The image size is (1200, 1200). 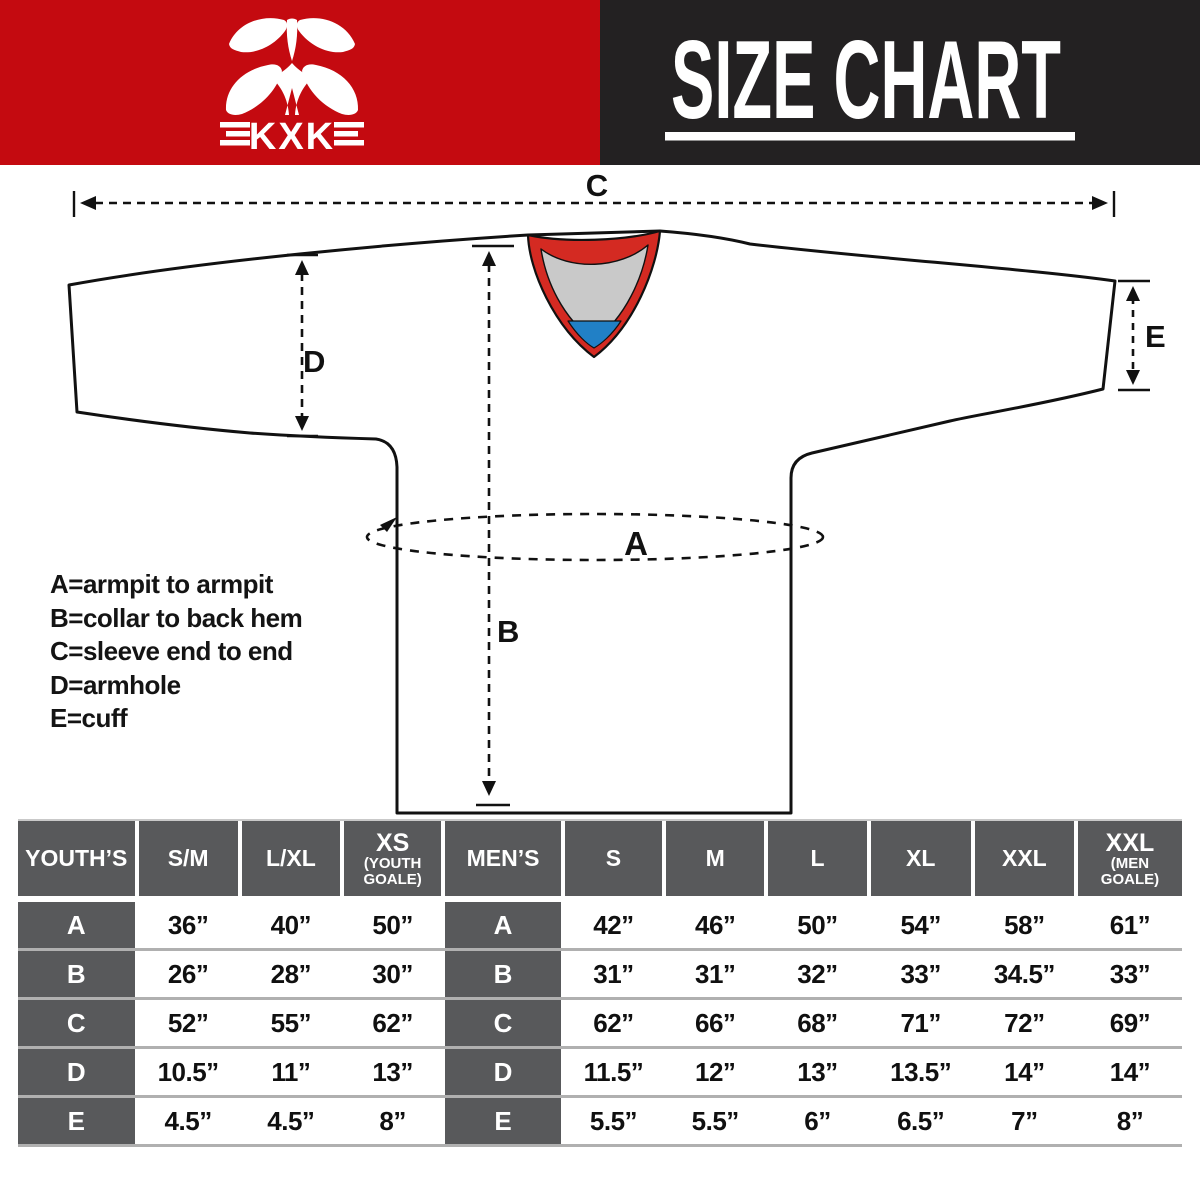 I want to click on value-cell: 32”, so click(x=817, y=974).